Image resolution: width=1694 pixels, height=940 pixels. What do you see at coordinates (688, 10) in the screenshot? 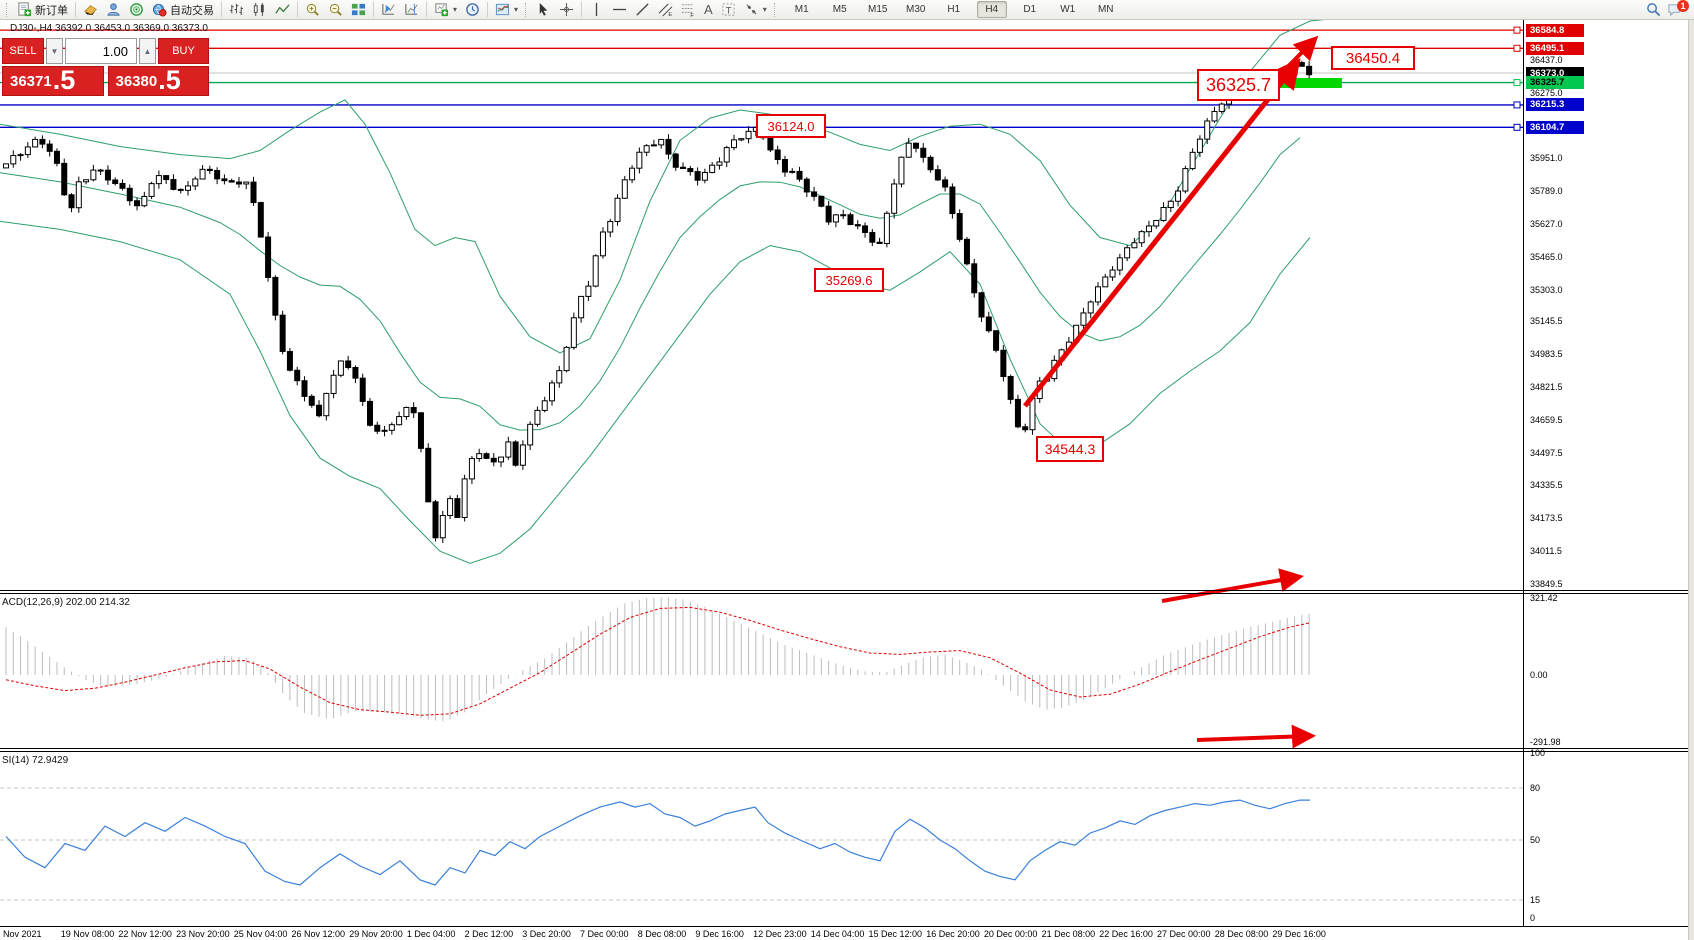
I see `fibonacci-tool-button: F` at bounding box center [688, 10].